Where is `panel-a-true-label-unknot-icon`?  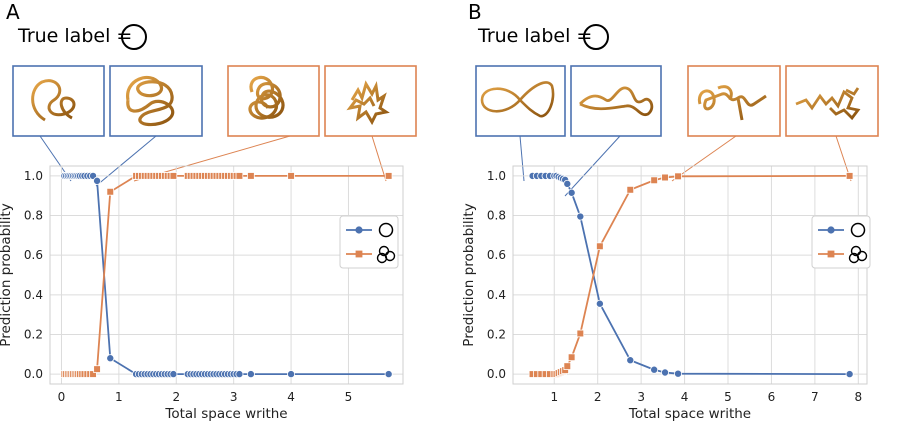 panel-a-true-label-unknot-icon is located at coordinates (134, 37).